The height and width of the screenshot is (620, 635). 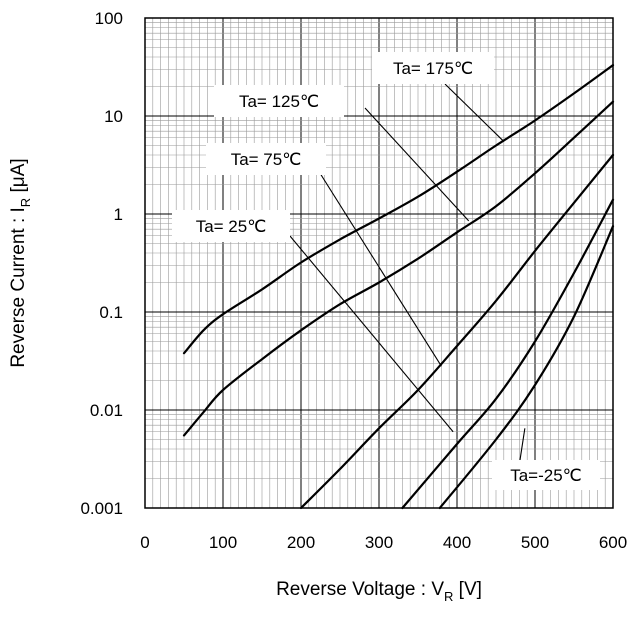 I want to click on annotation-label: Ta=-25℃, so click(x=546, y=475).